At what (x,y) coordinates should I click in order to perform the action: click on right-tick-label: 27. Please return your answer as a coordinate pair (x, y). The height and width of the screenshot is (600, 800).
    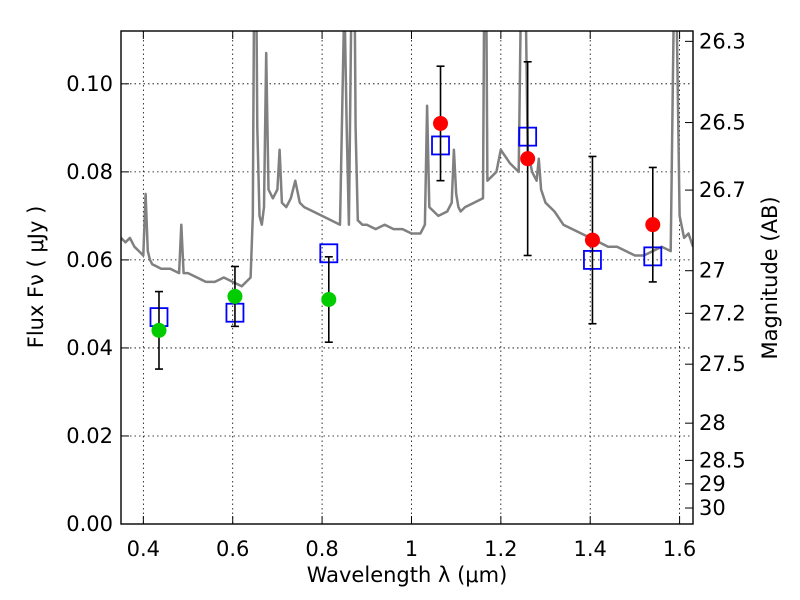
    Looking at the image, I should click on (712, 271).